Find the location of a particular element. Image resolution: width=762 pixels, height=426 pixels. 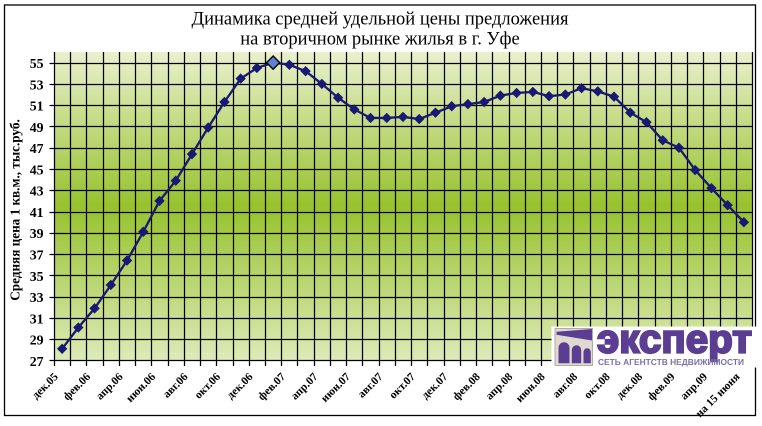

svg-text:на вторичном рынке жилья в г.: на вторичном рынке жилья в г. Уфе is located at coordinates (380, 40).